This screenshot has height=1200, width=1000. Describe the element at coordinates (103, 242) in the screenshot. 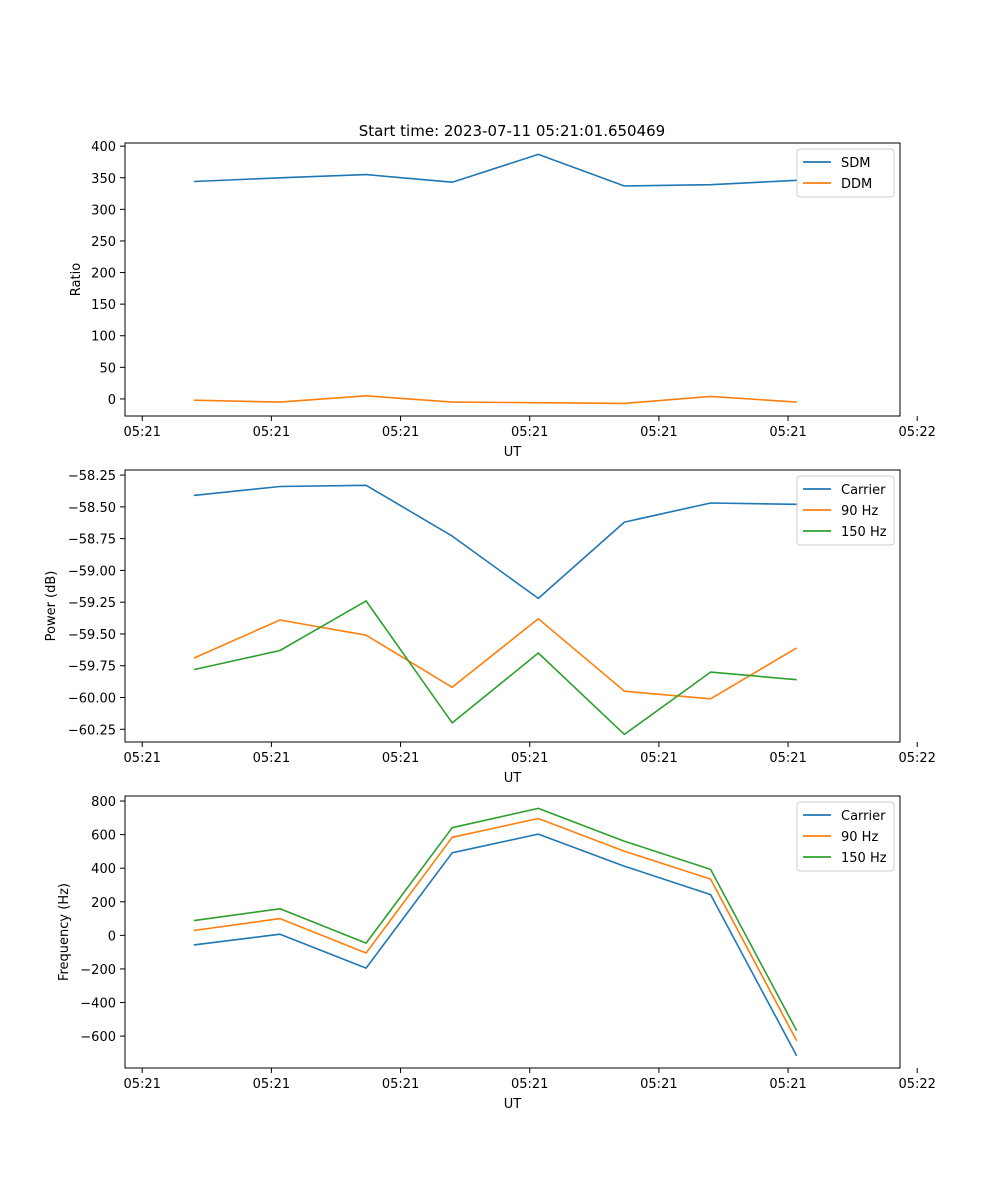

I see `y-tick-label: 250` at that location.